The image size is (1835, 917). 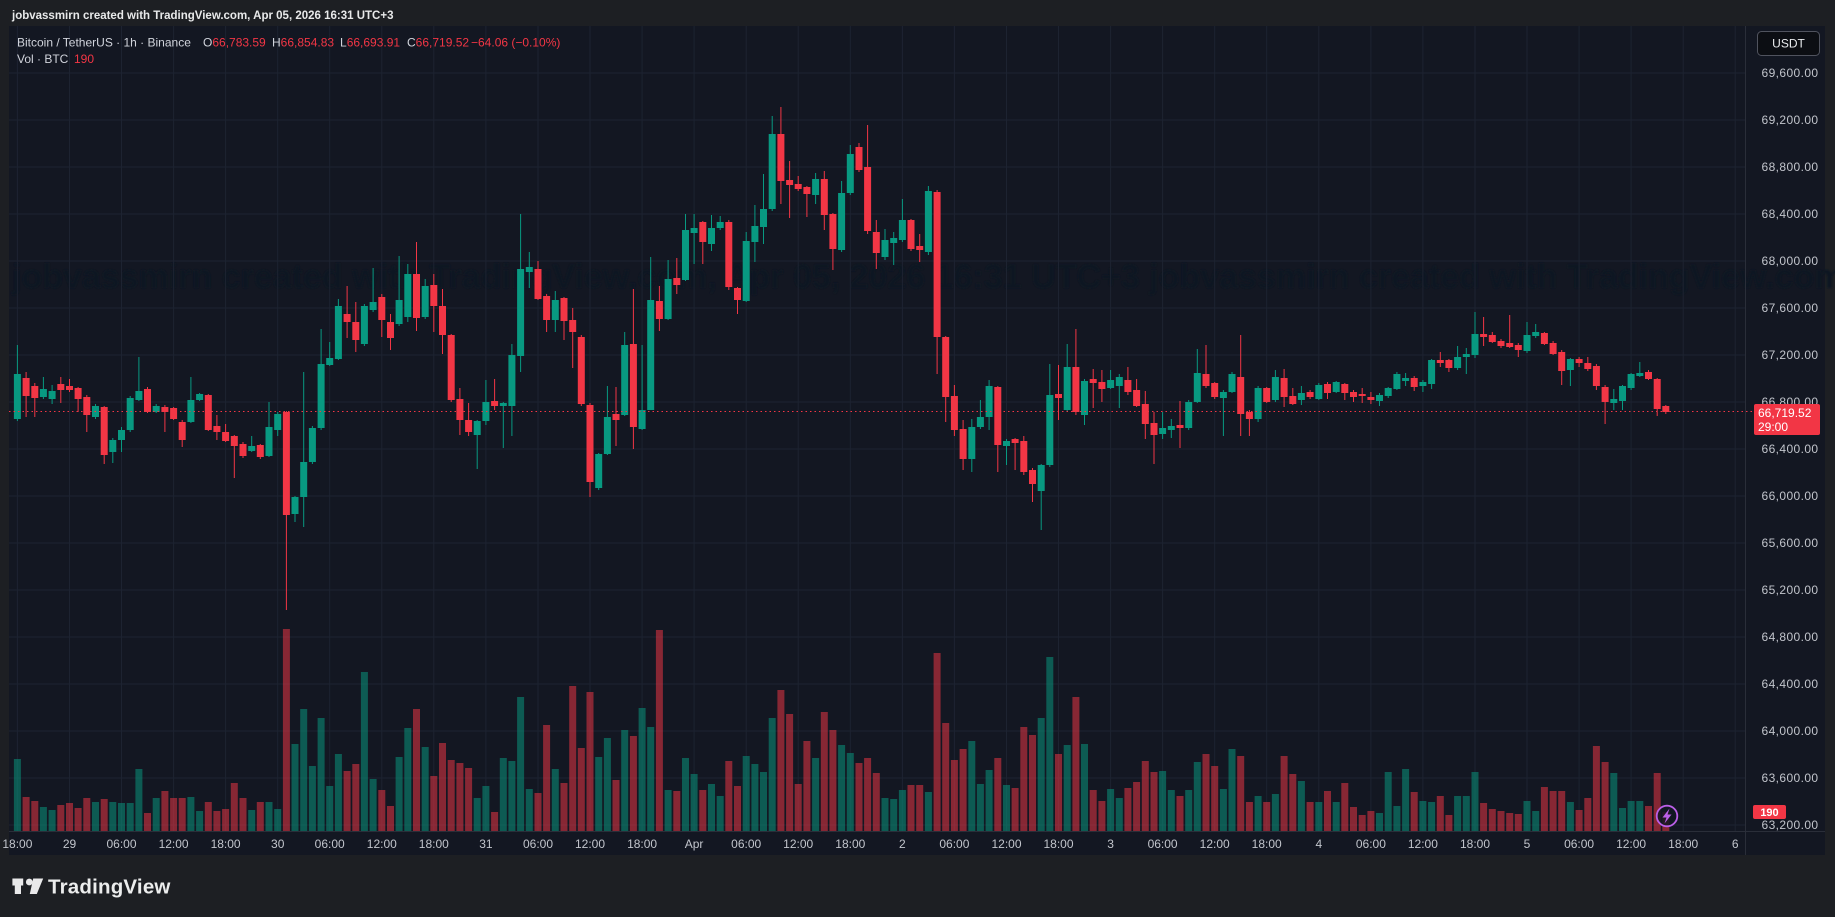 I want to click on svg-text: 6, so click(x=1735, y=844).